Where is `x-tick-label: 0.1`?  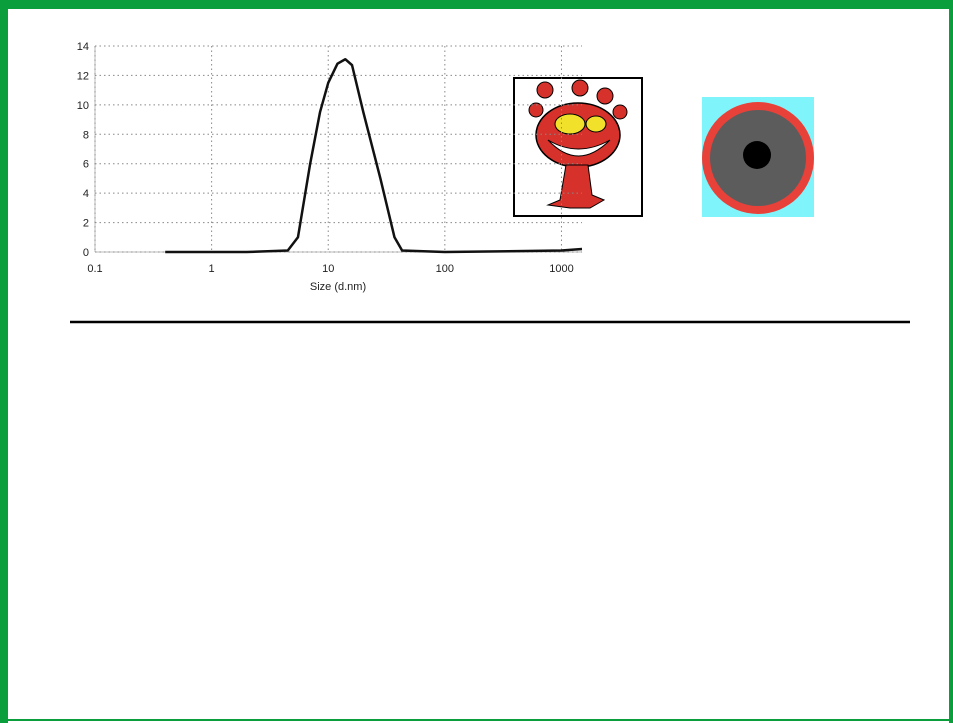 x-tick-label: 0.1 is located at coordinates (94, 269).